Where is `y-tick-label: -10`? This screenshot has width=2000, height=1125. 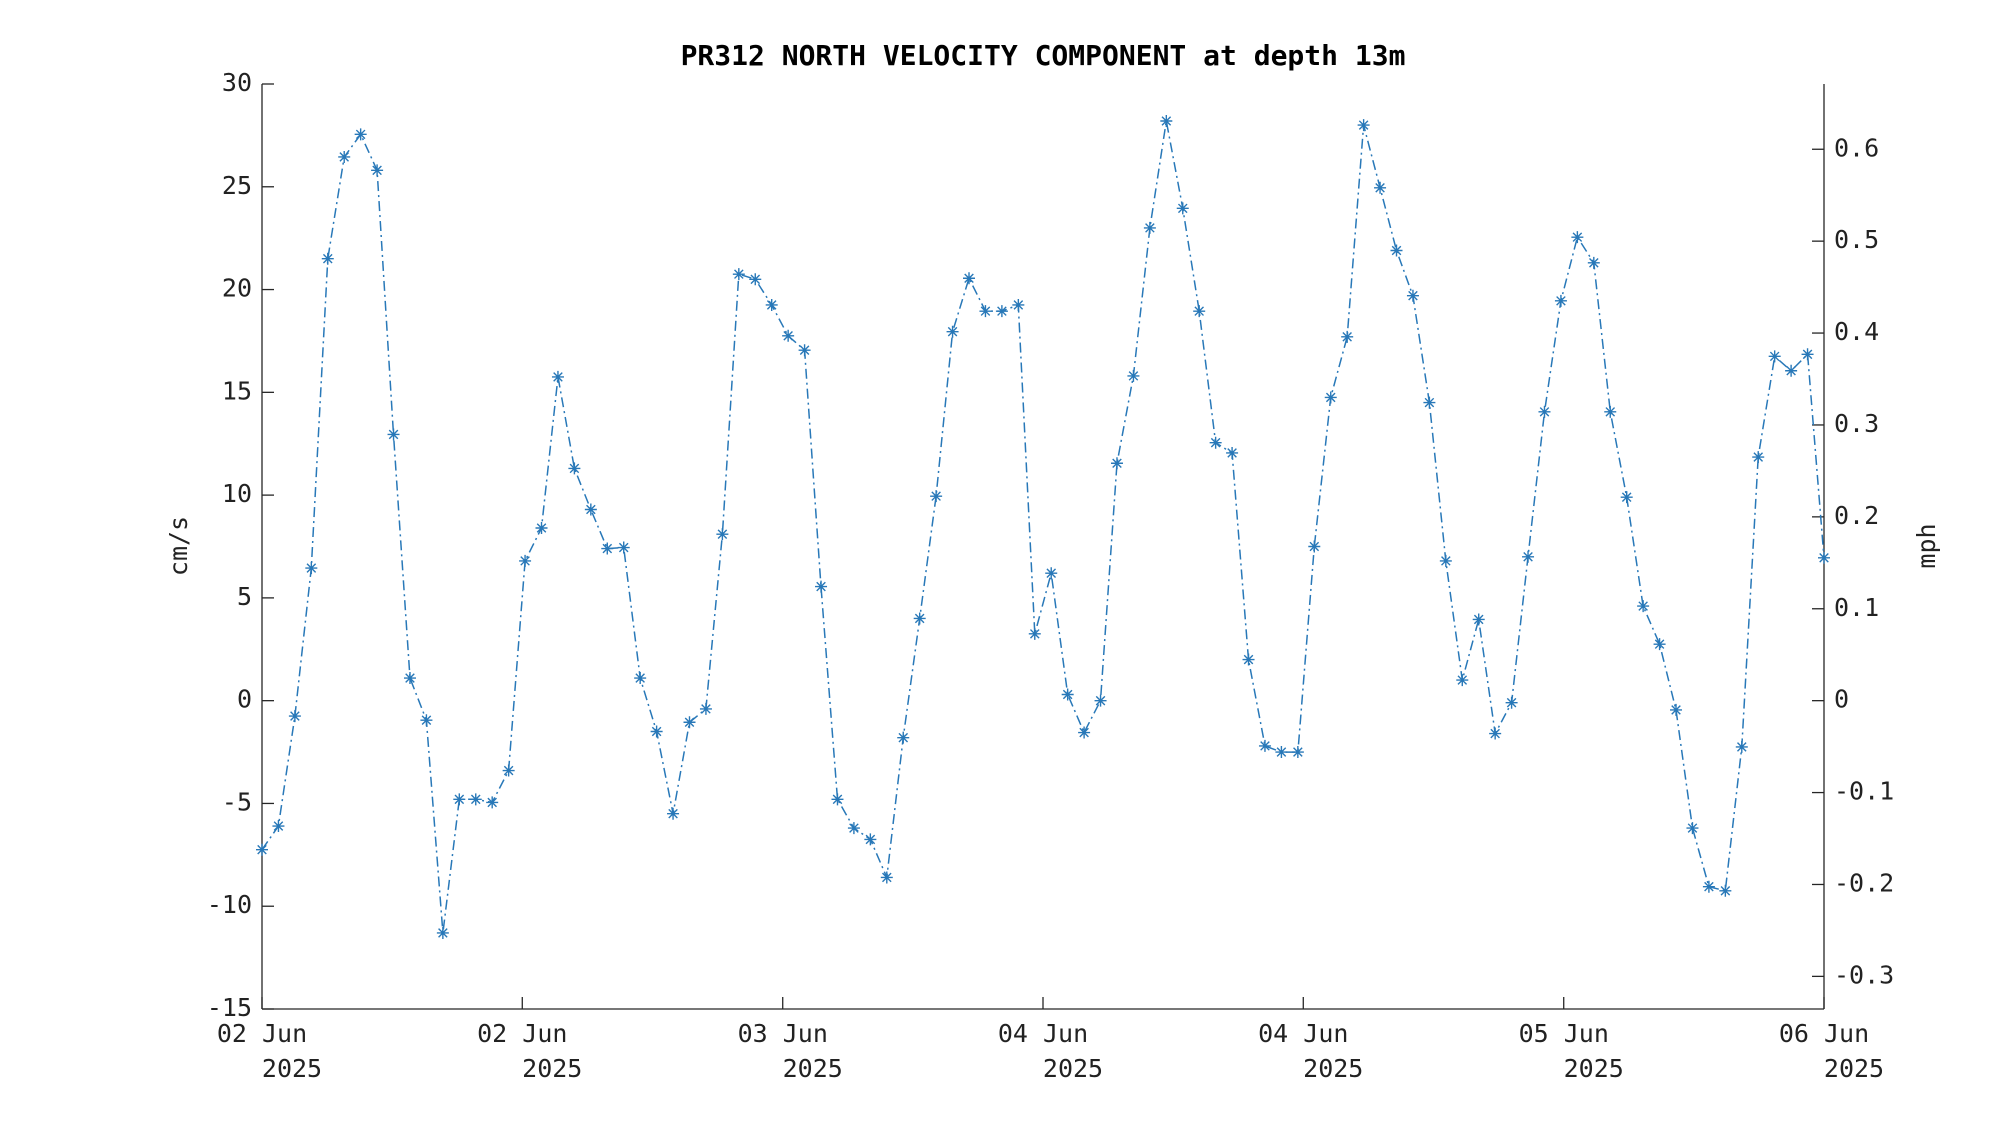
y-tick-label: -10 is located at coordinates (229, 904).